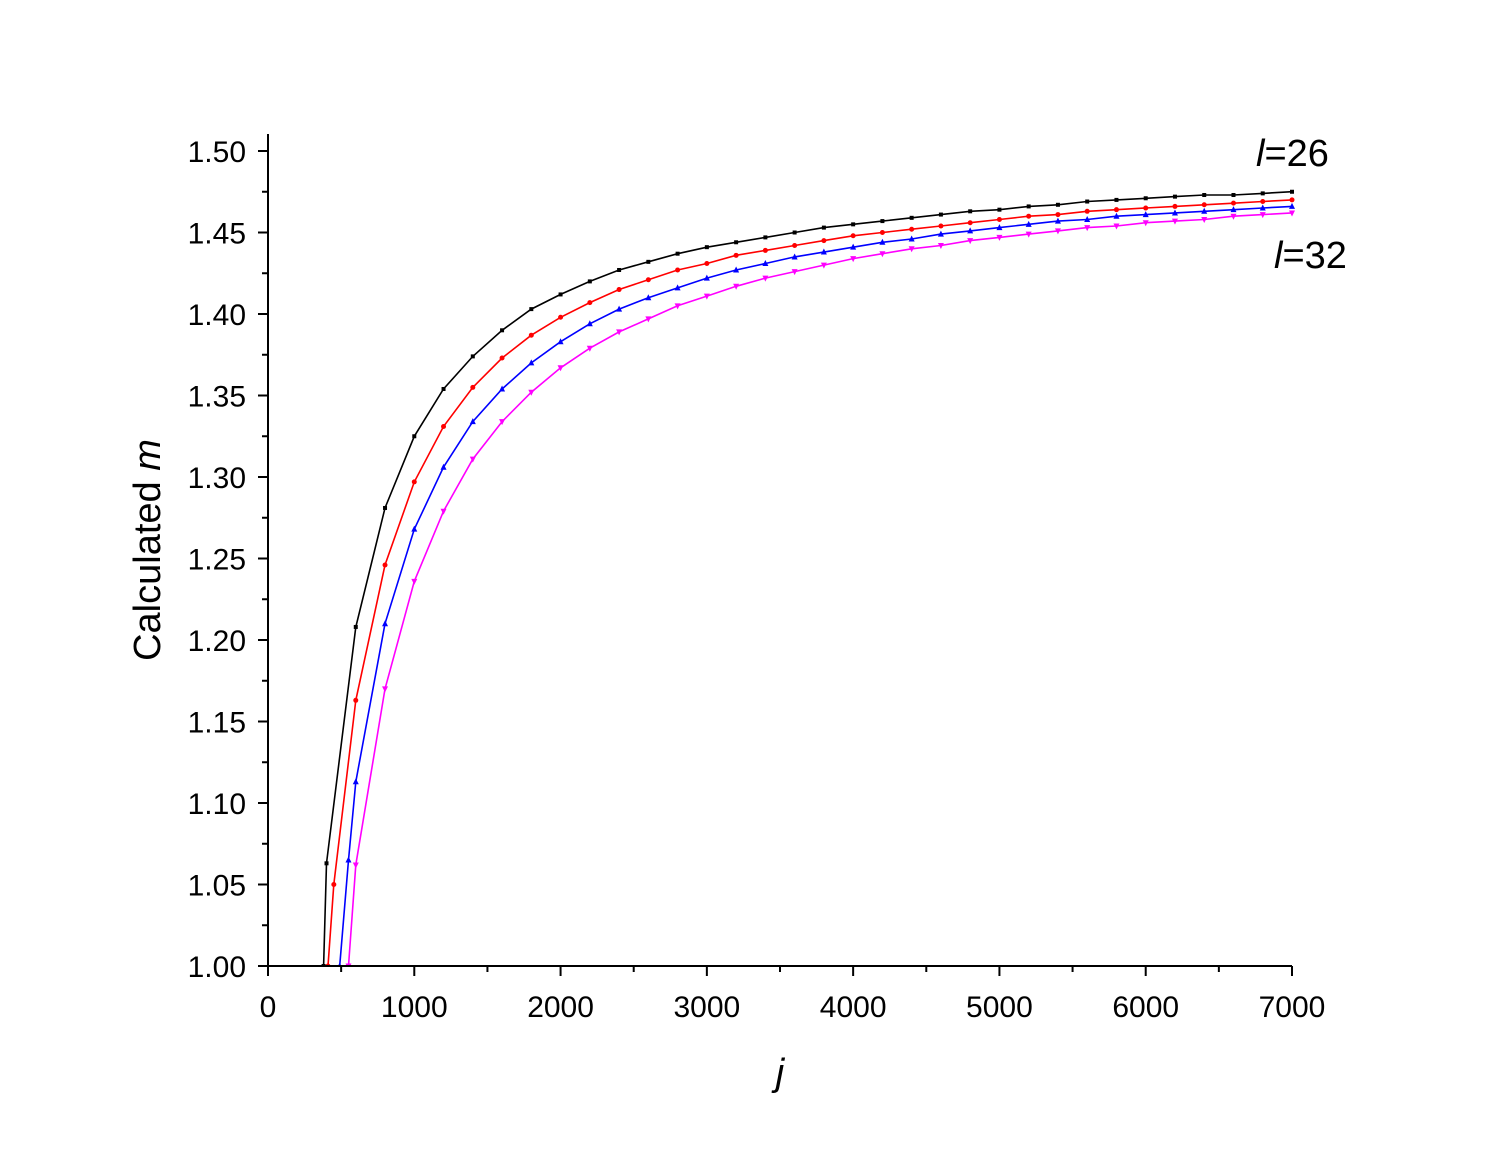  What do you see at coordinates (217, 804) in the screenshot?
I see `y-tick-label: 1.10` at bounding box center [217, 804].